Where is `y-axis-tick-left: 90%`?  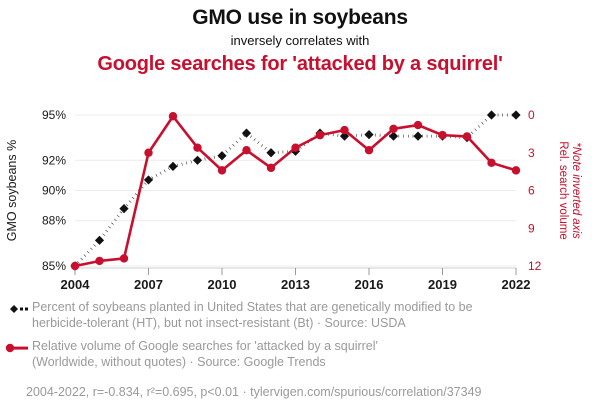 y-axis-tick-left: 90% is located at coordinates (54, 191).